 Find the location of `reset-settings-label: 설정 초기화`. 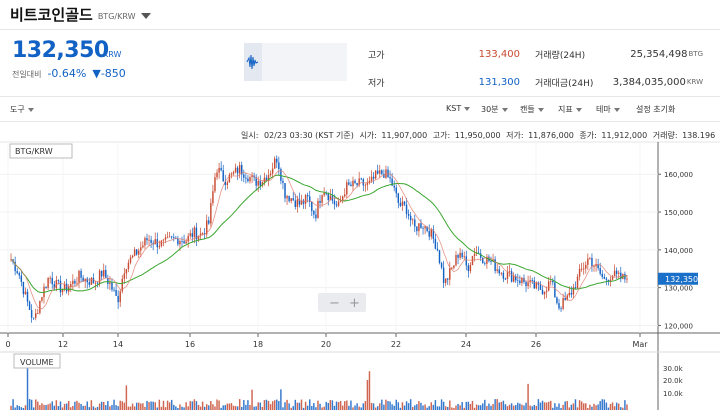

reset-settings-label: 설정 초기화 is located at coordinates (656, 109).